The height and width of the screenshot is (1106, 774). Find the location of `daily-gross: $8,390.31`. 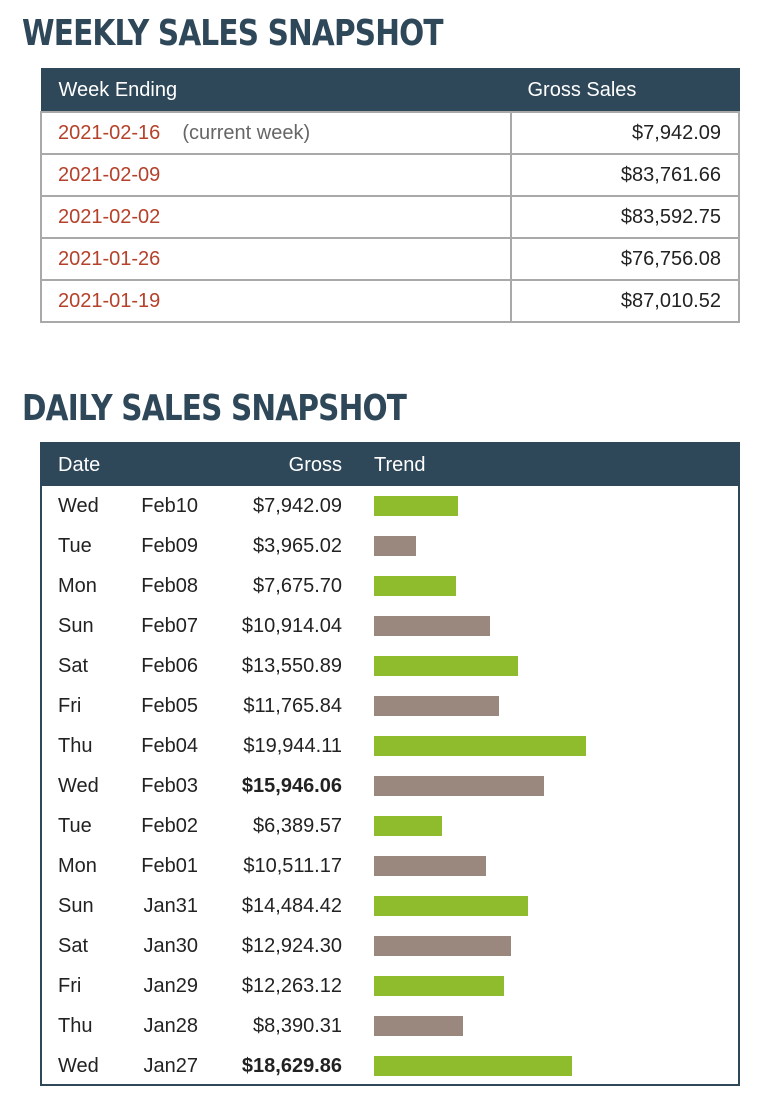

daily-gross: $8,390.31 is located at coordinates (297, 1026).